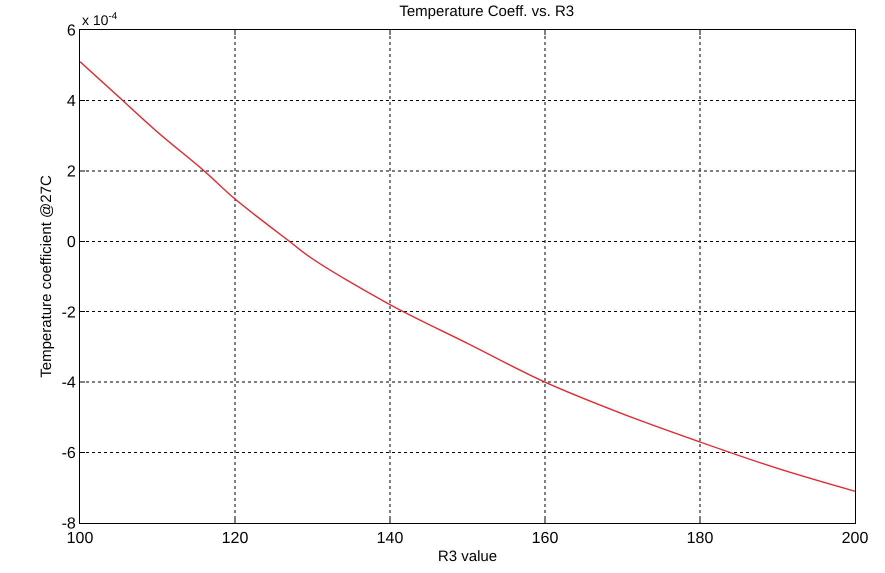 Image resolution: width=885 pixels, height=573 pixels. Describe the element at coordinates (855, 539) in the screenshot. I see `x-tick-label: 200` at that location.